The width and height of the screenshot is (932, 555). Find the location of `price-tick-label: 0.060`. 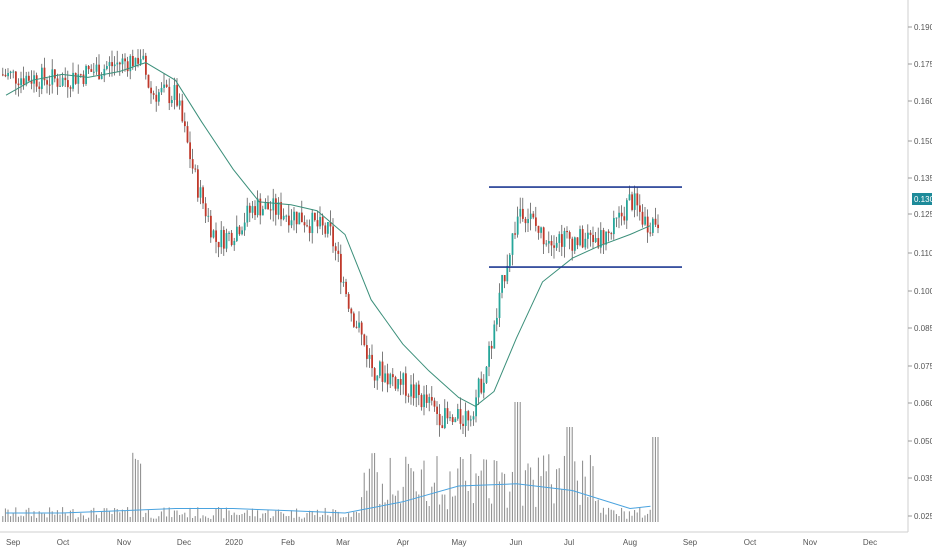

price-tick-label: 0.060 is located at coordinates (923, 403).